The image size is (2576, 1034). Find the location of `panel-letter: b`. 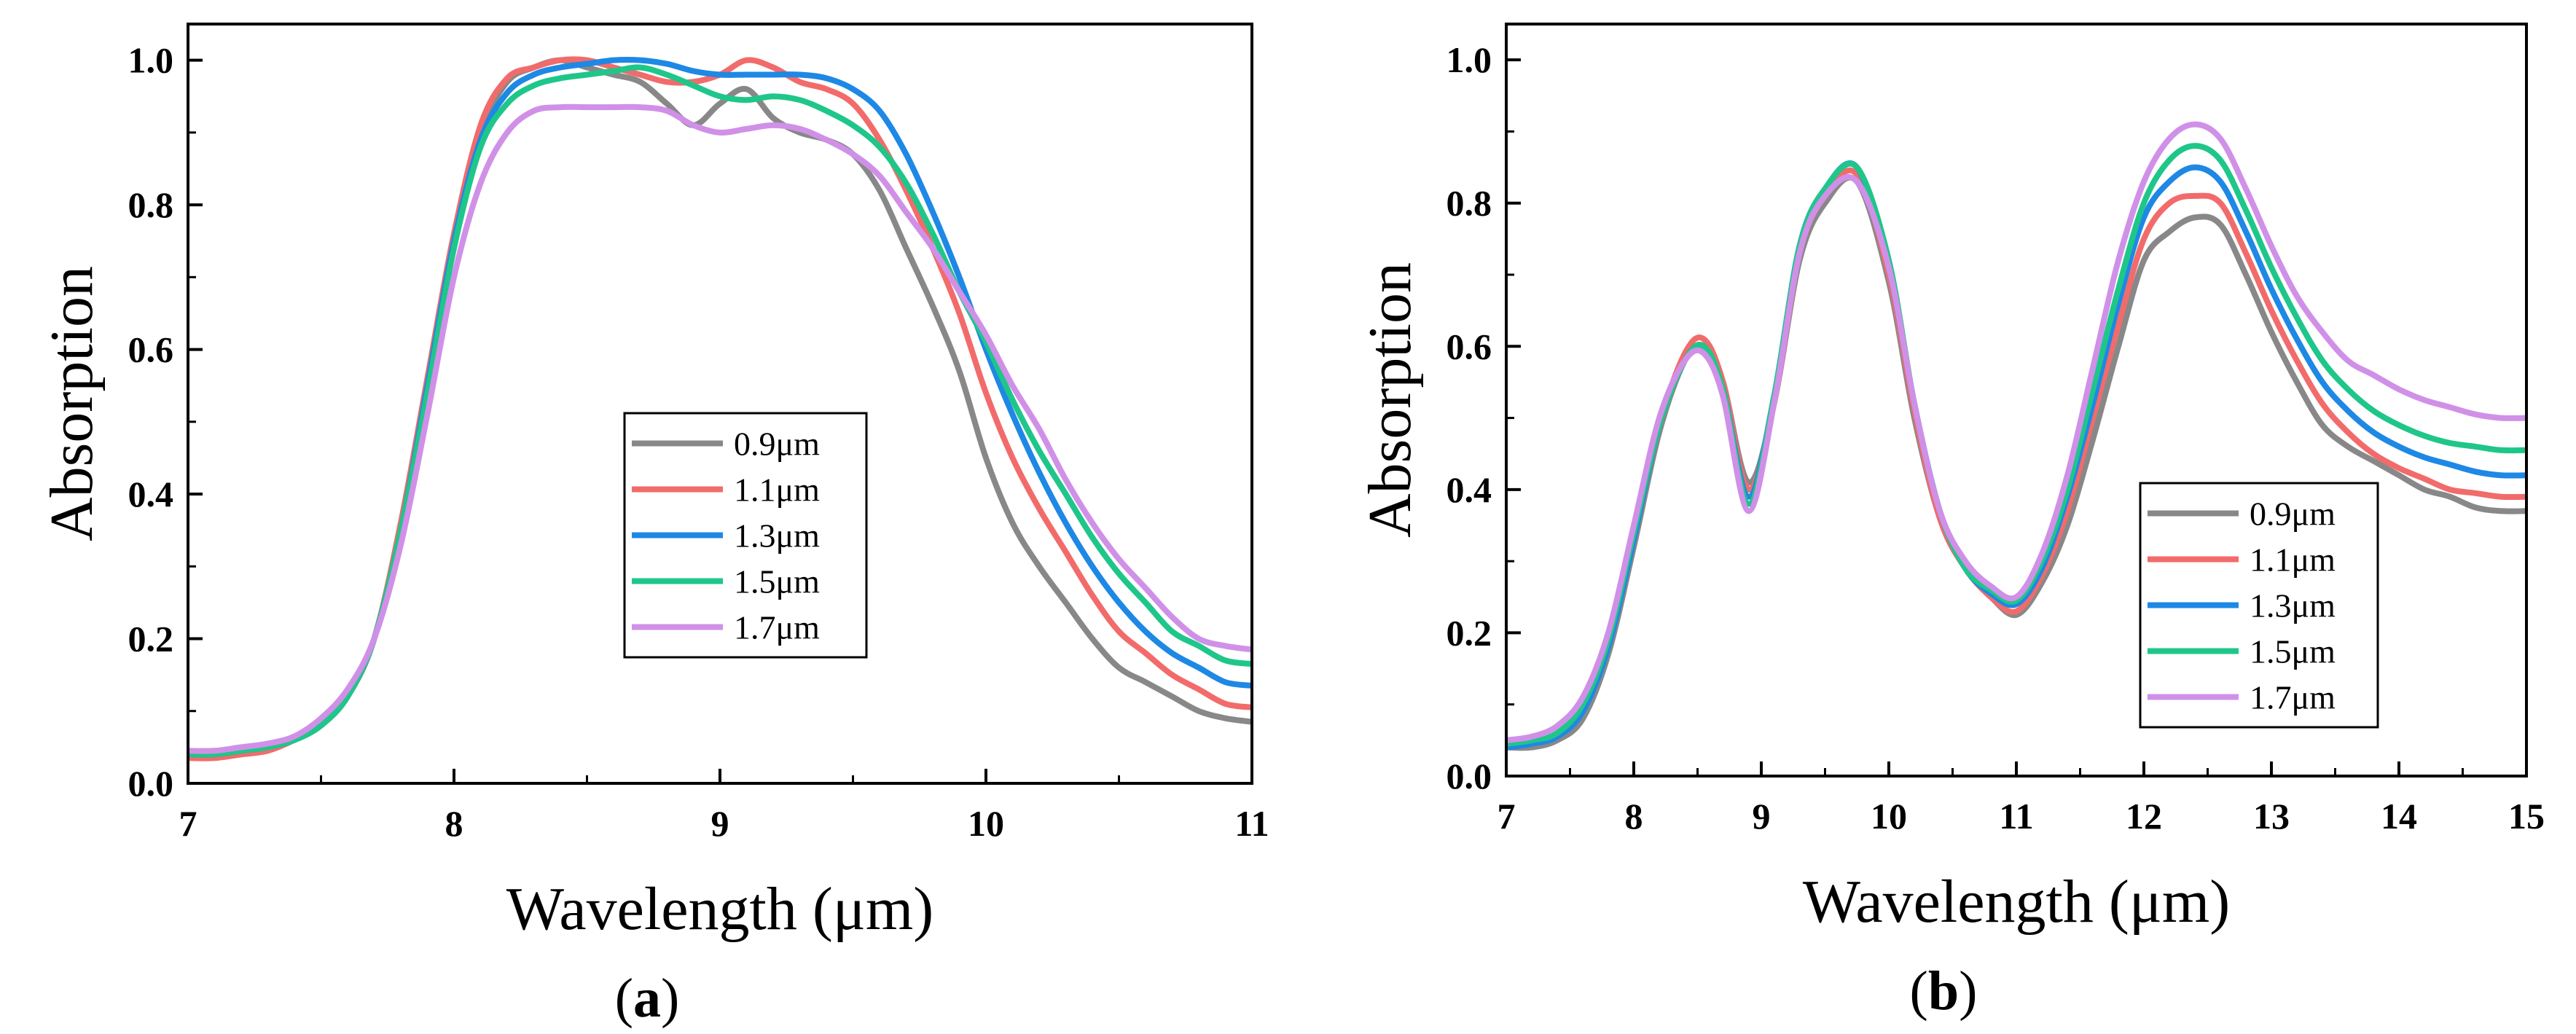

panel-letter: b is located at coordinates (1943, 991).